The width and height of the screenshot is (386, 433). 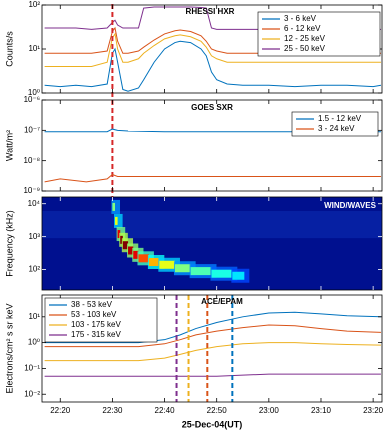 What do you see at coordinates (217, 410) in the screenshot?
I see `x-tick-label: 22:50` at bounding box center [217, 410].